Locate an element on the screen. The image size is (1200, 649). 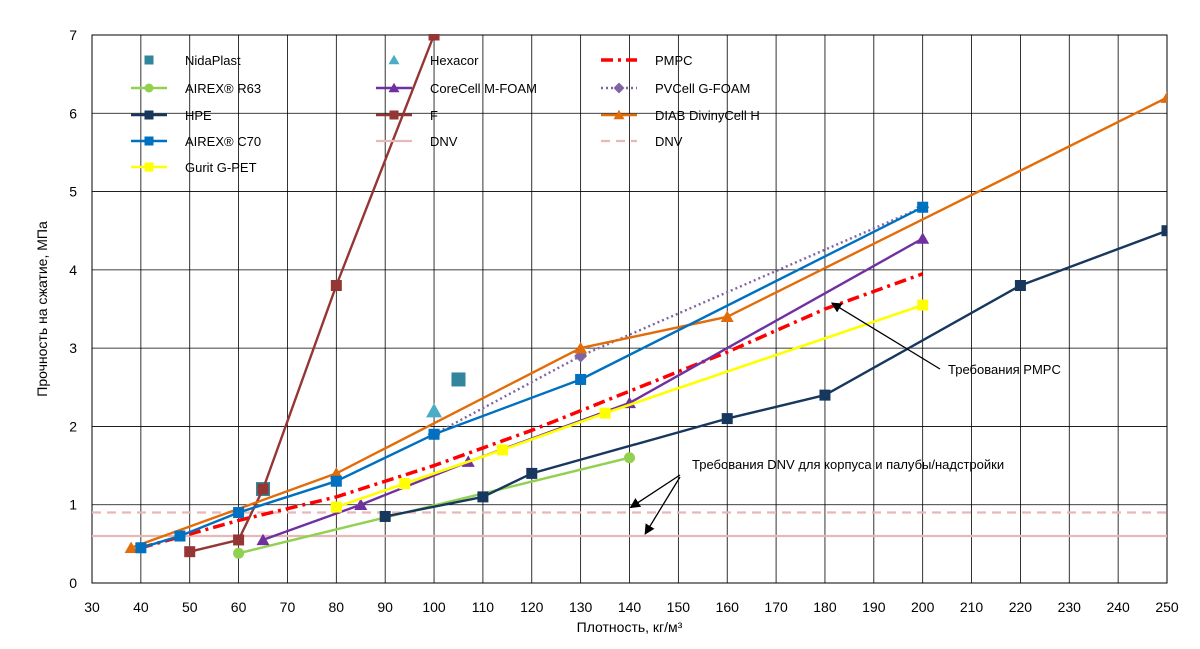
y-tick-label: 3 is located at coordinates (73, 348).